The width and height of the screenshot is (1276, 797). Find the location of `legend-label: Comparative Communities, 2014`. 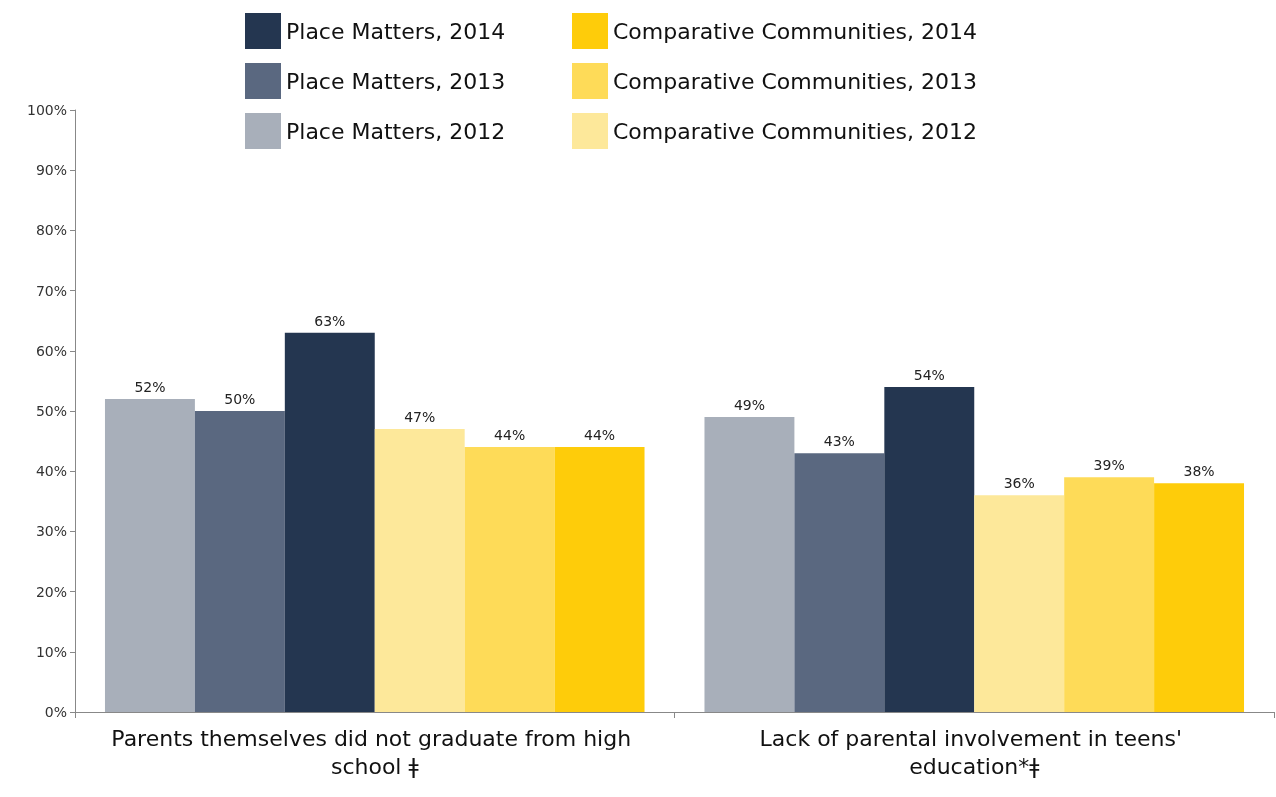

legend-label: Comparative Communities, 2014 is located at coordinates (795, 31).